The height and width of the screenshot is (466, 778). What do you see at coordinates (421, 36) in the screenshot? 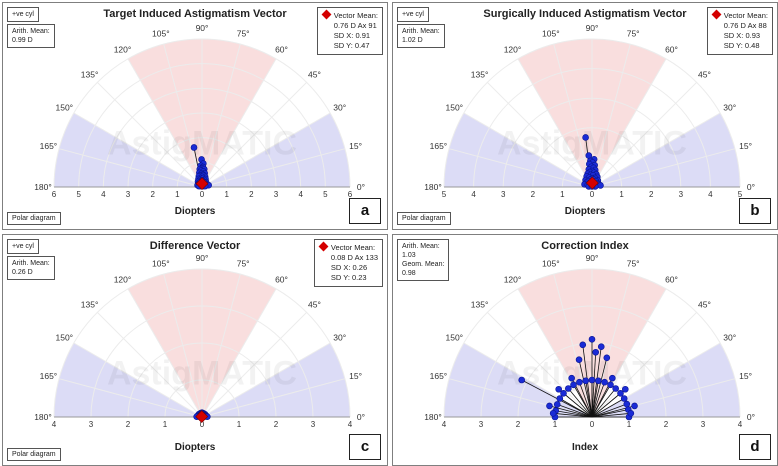
I see `mean-box: Arith. Mean: 1.02 D` at bounding box center [421, 36].